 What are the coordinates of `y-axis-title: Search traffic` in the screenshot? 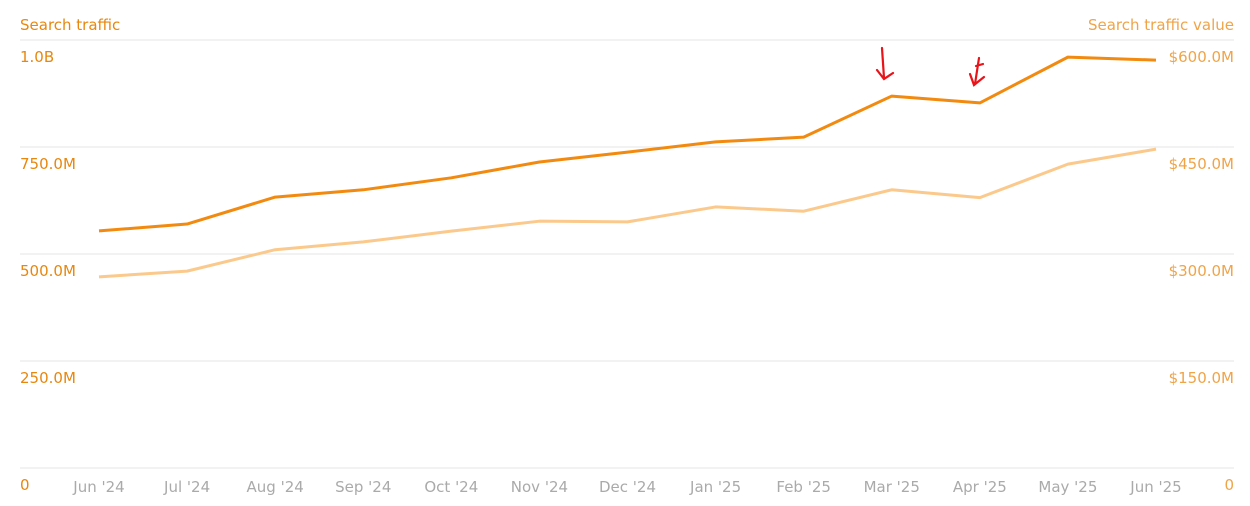 It's located at (70, 25).